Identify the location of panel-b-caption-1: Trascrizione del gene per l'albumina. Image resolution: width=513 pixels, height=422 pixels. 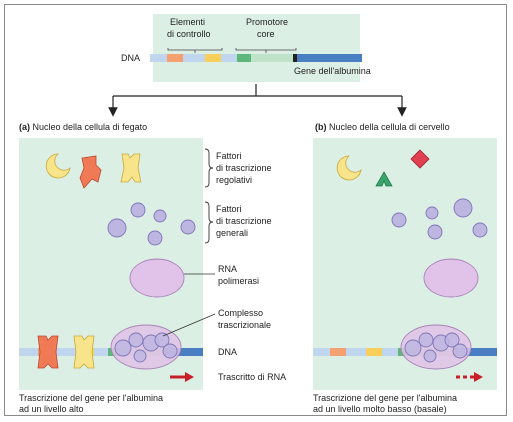
(385, 398).